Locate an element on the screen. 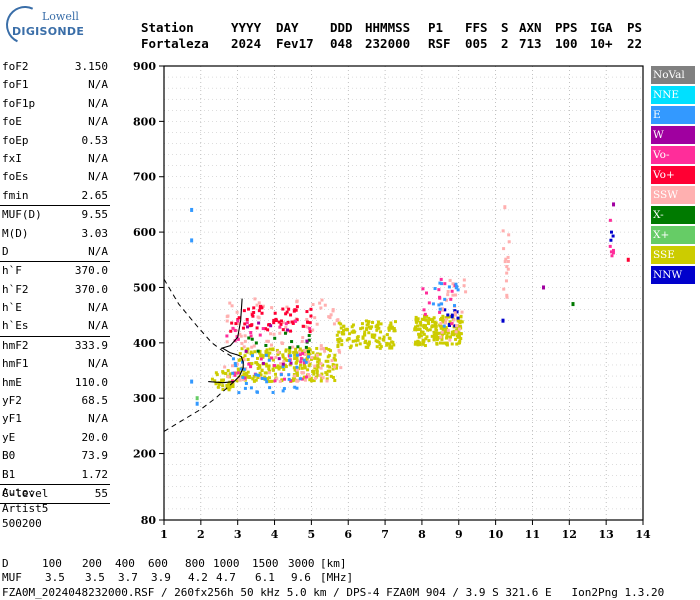  x-tick-label: 10 is located at coordinates (496, 534).